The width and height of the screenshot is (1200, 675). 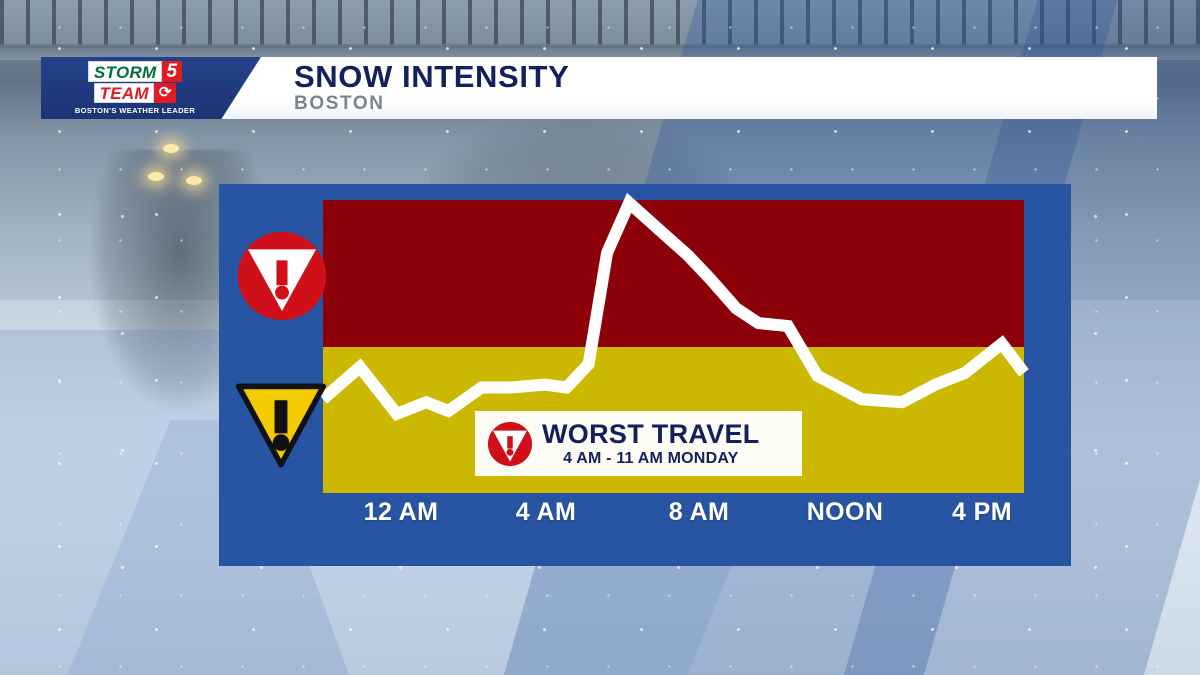 What do you see at coordinates (123, 93) in the screenshot?
I see `logo-team-text: TEAM` at bounding box center [123, 93].